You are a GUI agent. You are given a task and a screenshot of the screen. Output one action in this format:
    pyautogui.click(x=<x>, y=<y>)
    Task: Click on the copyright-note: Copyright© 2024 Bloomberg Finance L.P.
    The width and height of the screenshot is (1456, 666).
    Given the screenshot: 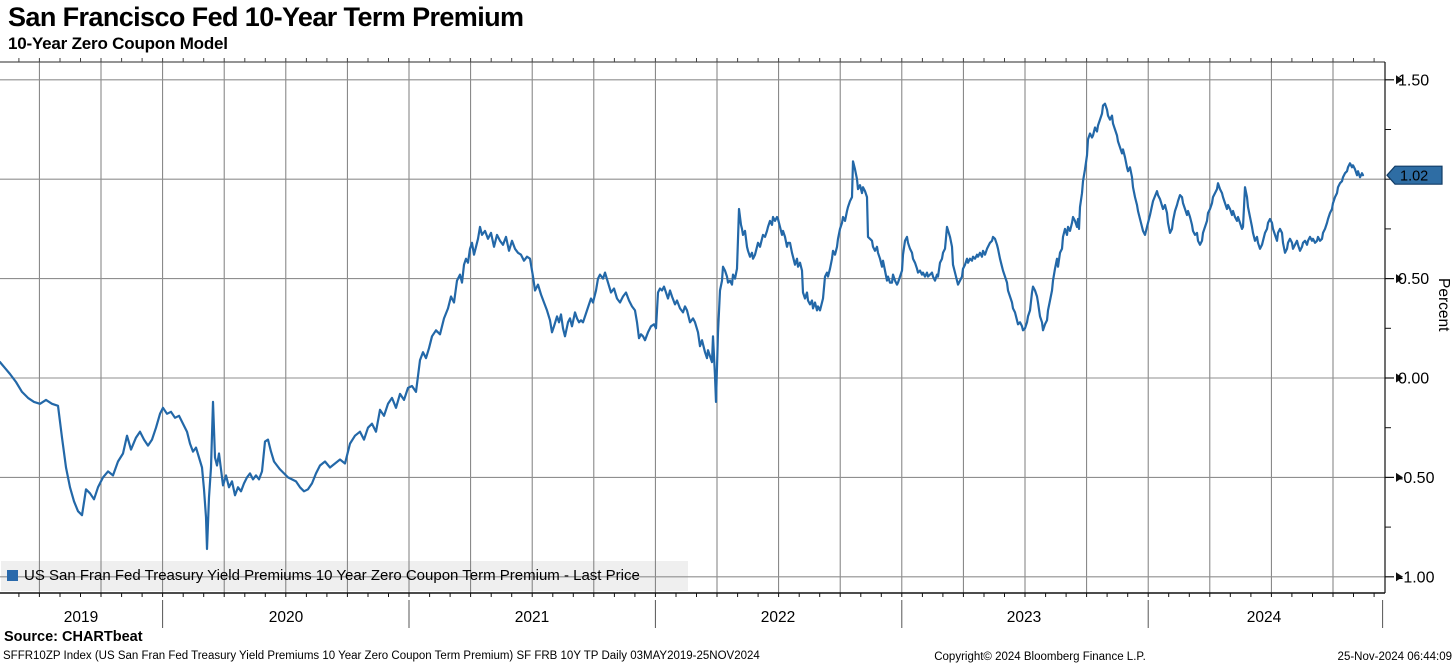 What is the action you would take?
    pyautogui.click(x=1040, y=657)
    